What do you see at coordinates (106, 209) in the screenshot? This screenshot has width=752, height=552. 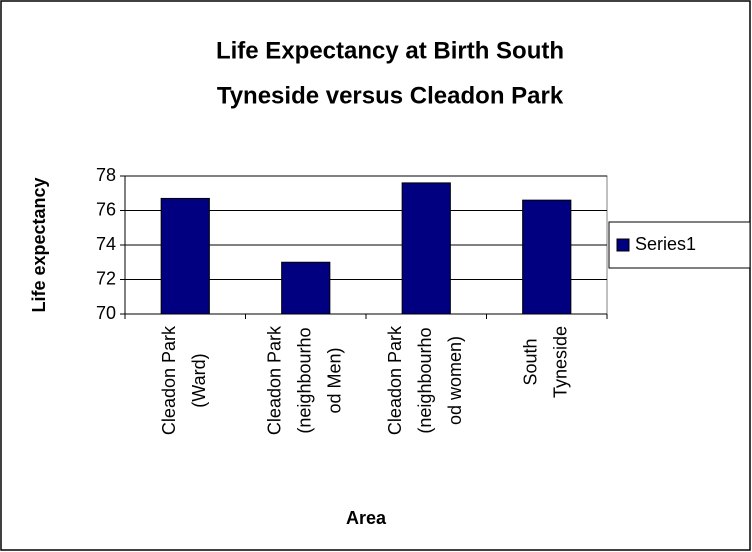 I see `y-tick-label: 76` at bounding box center [106, 209].